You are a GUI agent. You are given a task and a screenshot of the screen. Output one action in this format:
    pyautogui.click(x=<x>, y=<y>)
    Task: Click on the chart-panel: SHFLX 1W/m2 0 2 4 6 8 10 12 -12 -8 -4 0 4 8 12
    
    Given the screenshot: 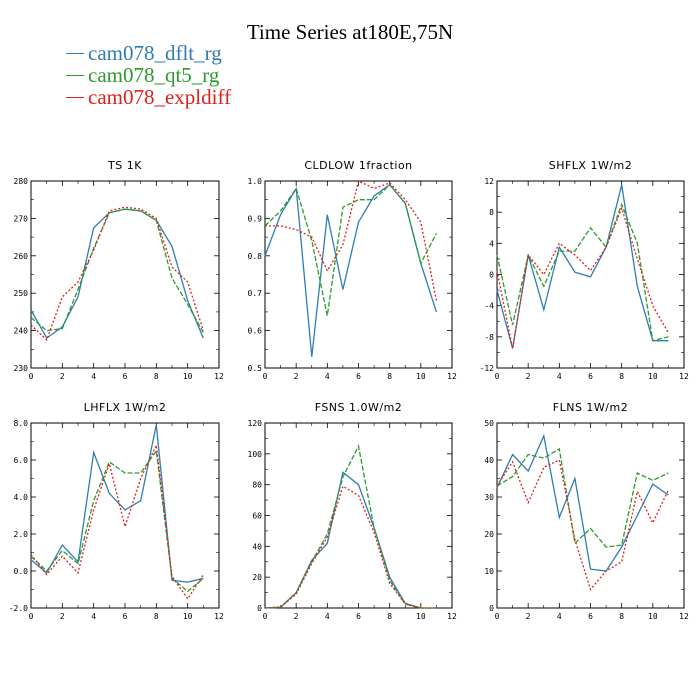 What is the action you would take?
    pyautogui.click(x=584, y=270)
    